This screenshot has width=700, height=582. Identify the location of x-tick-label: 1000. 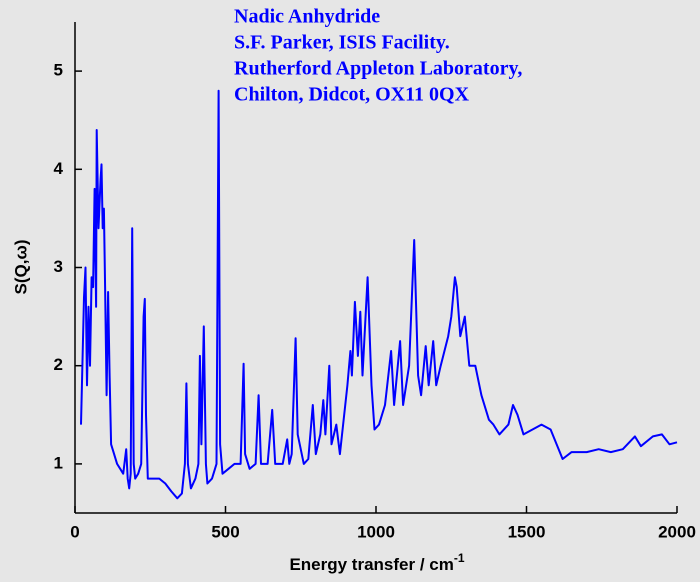
(376, 531).